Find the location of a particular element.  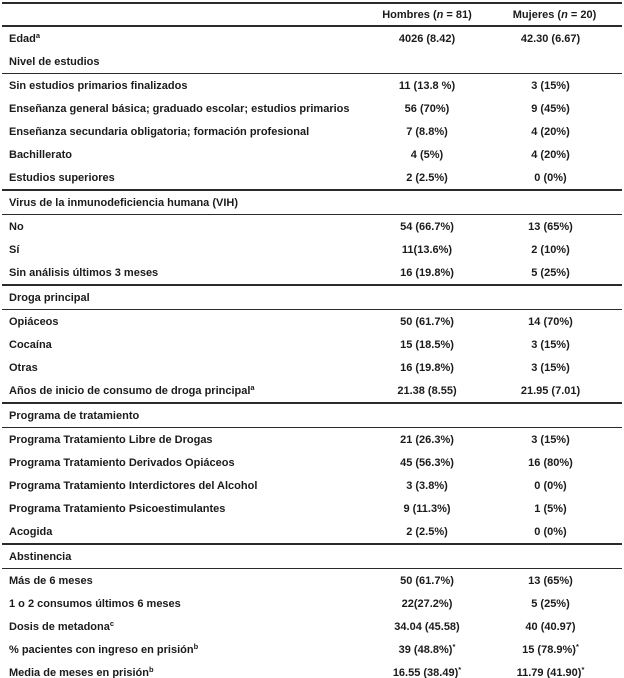

table-row: Acogida 2 (2.5%) 0 (0%) is located at coordinates (312, 532).